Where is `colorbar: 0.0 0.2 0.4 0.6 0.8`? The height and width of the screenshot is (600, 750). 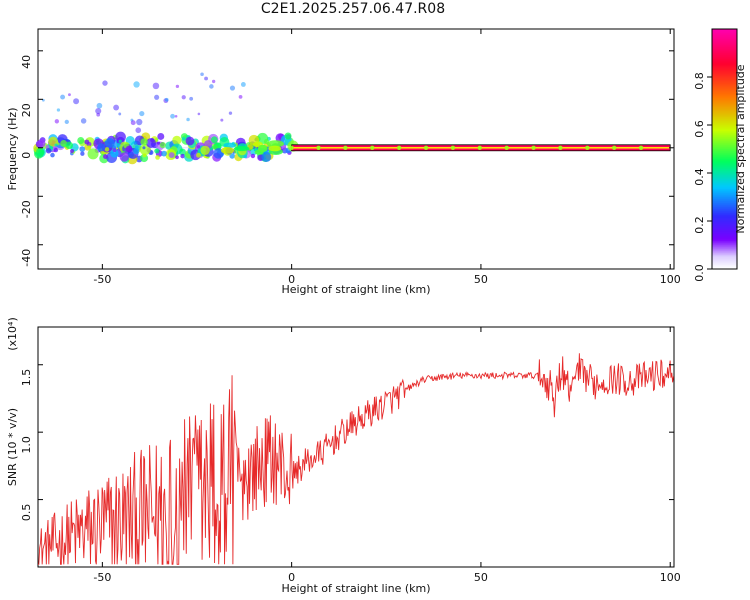 colorbar: 0.0 0.2 0.4 0.6 0.8 is located at coordinates (715, 155).